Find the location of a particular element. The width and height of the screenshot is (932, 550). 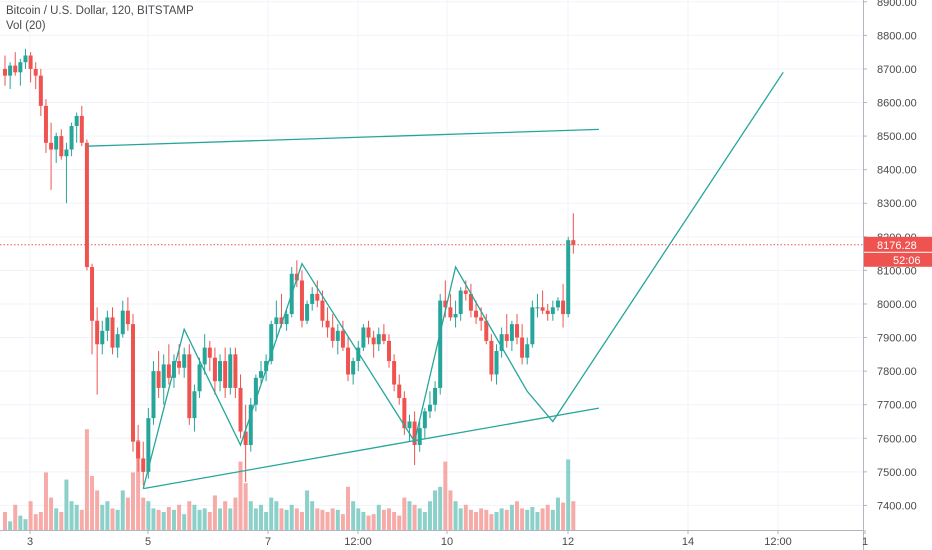

last-price-tag is located at coordinates (898, 244).